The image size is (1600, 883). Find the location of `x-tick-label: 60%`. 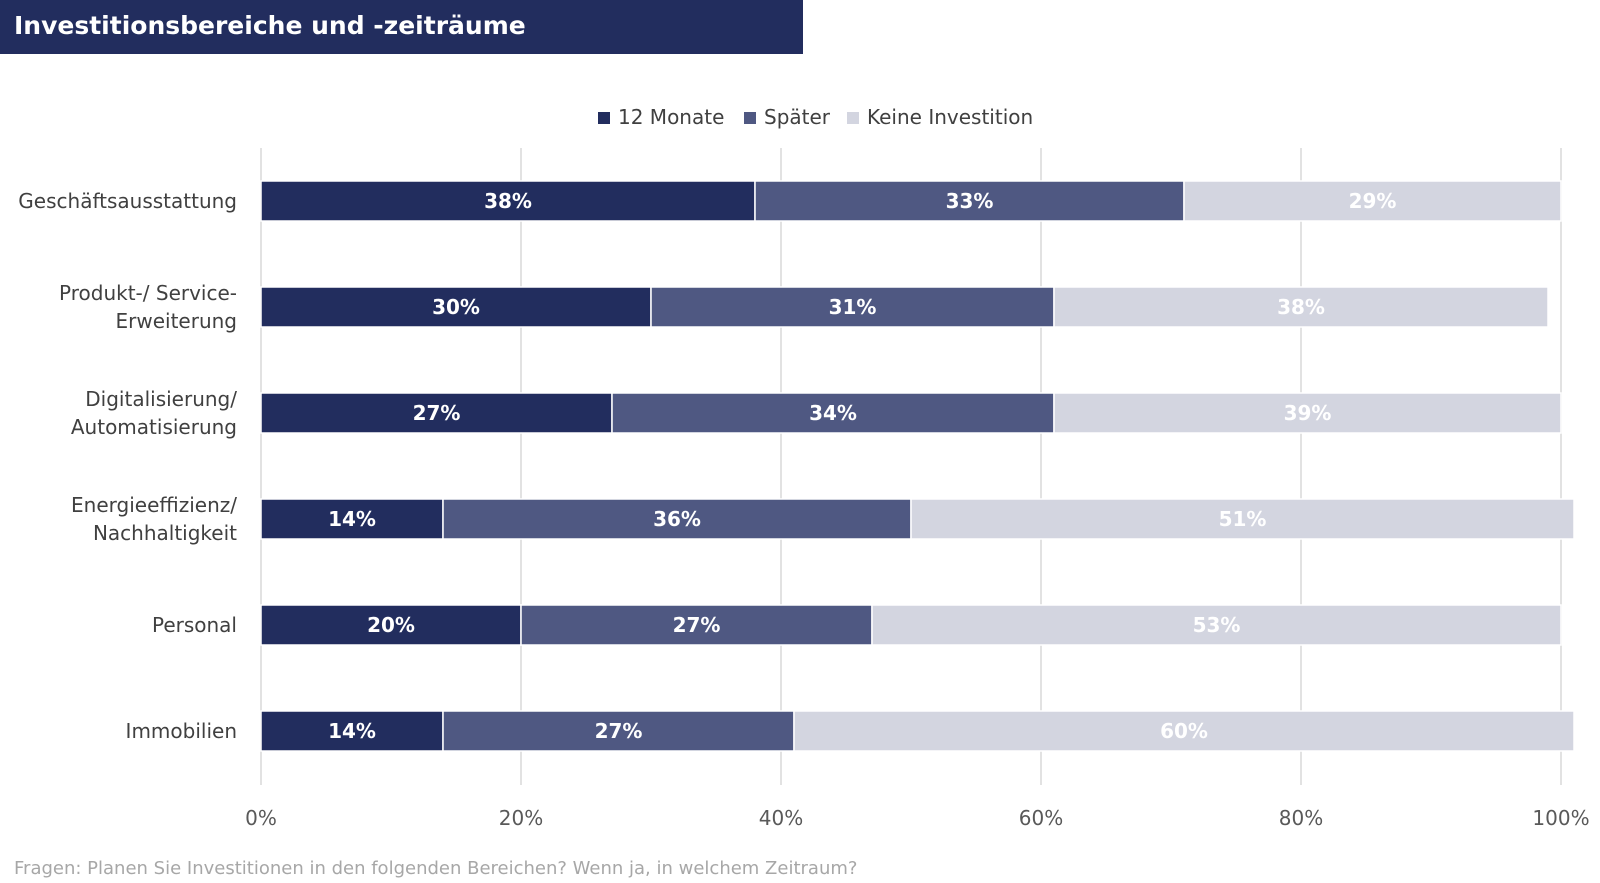

x-tick-label: 60% is located at coordinates (1041, 818).